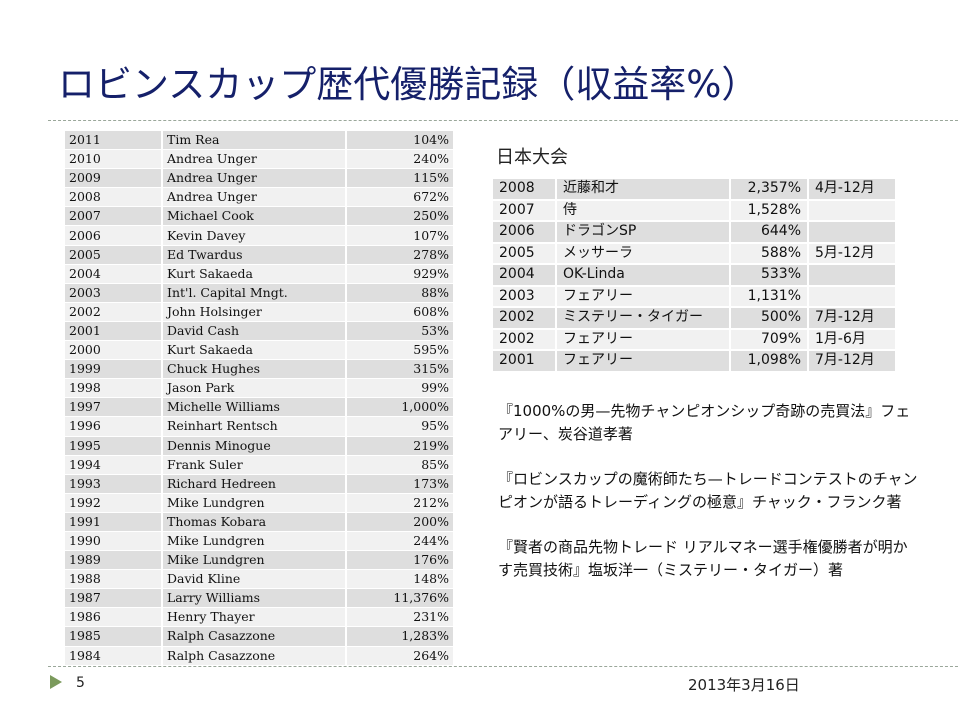 The height and width of the screenshot is (720, 960). What do you see at coordinates (769, 361) in the screenshot?
I see `return-cell: 1,098%` at bounding box center [769, 361].